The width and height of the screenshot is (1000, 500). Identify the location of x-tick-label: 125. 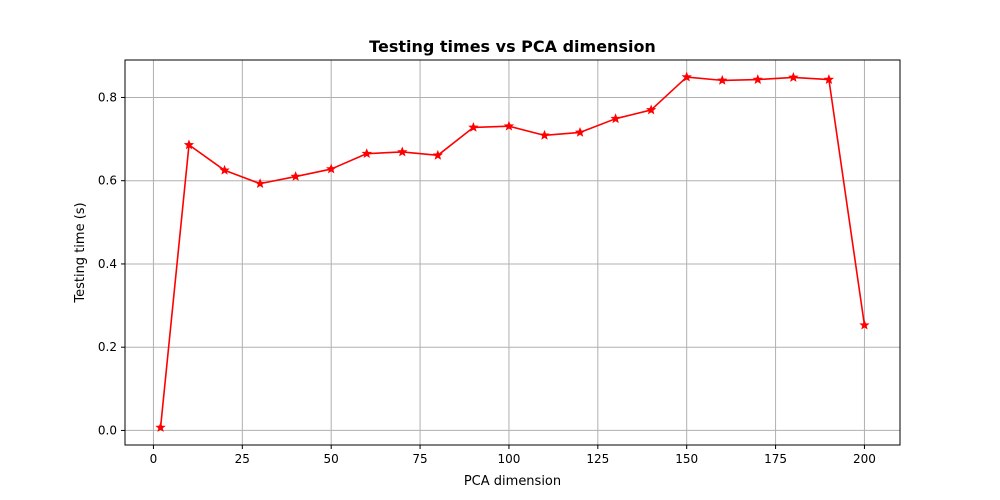
(597, 459).